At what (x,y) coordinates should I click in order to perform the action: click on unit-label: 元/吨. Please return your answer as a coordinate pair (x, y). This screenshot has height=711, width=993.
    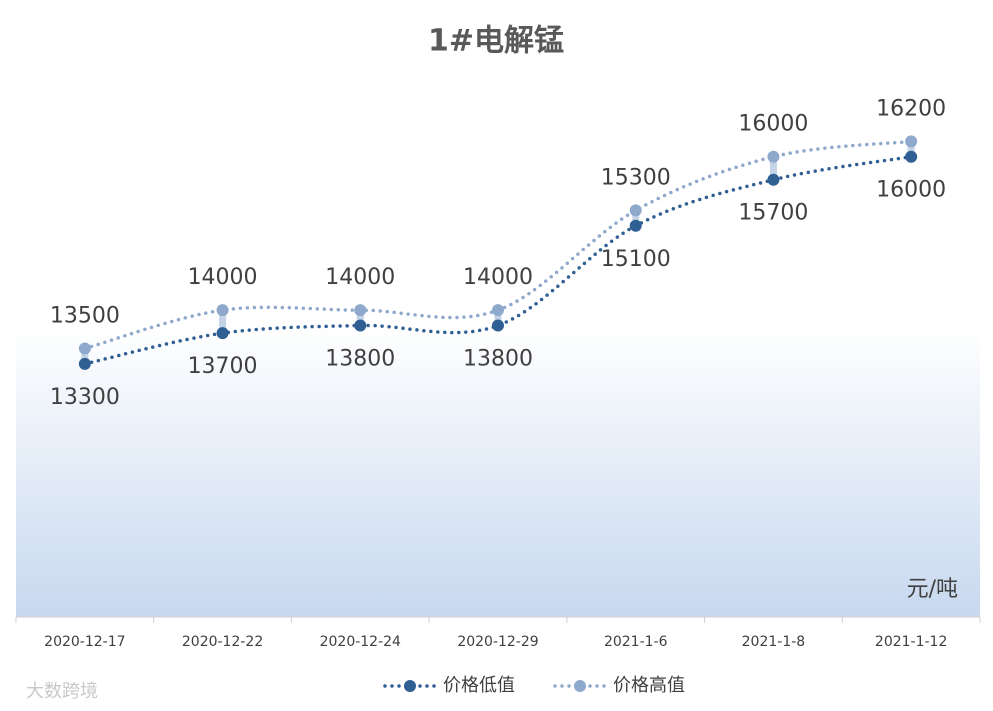
    Looking at the image, I should click on (932, 589).